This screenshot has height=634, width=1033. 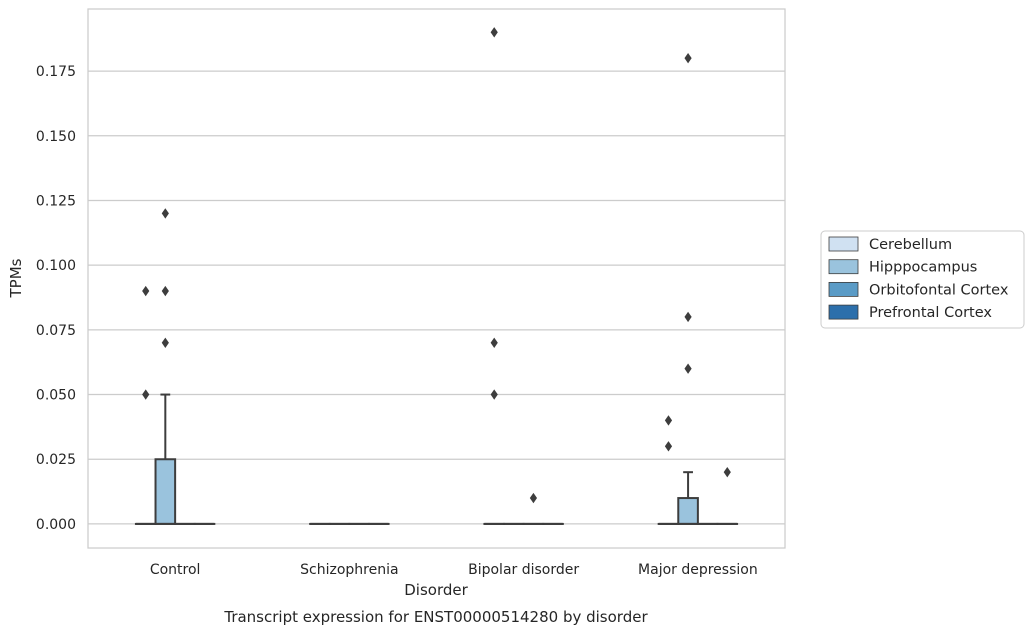 I want to click on x-axis-label: Disorder, so click(x=436, y=590).